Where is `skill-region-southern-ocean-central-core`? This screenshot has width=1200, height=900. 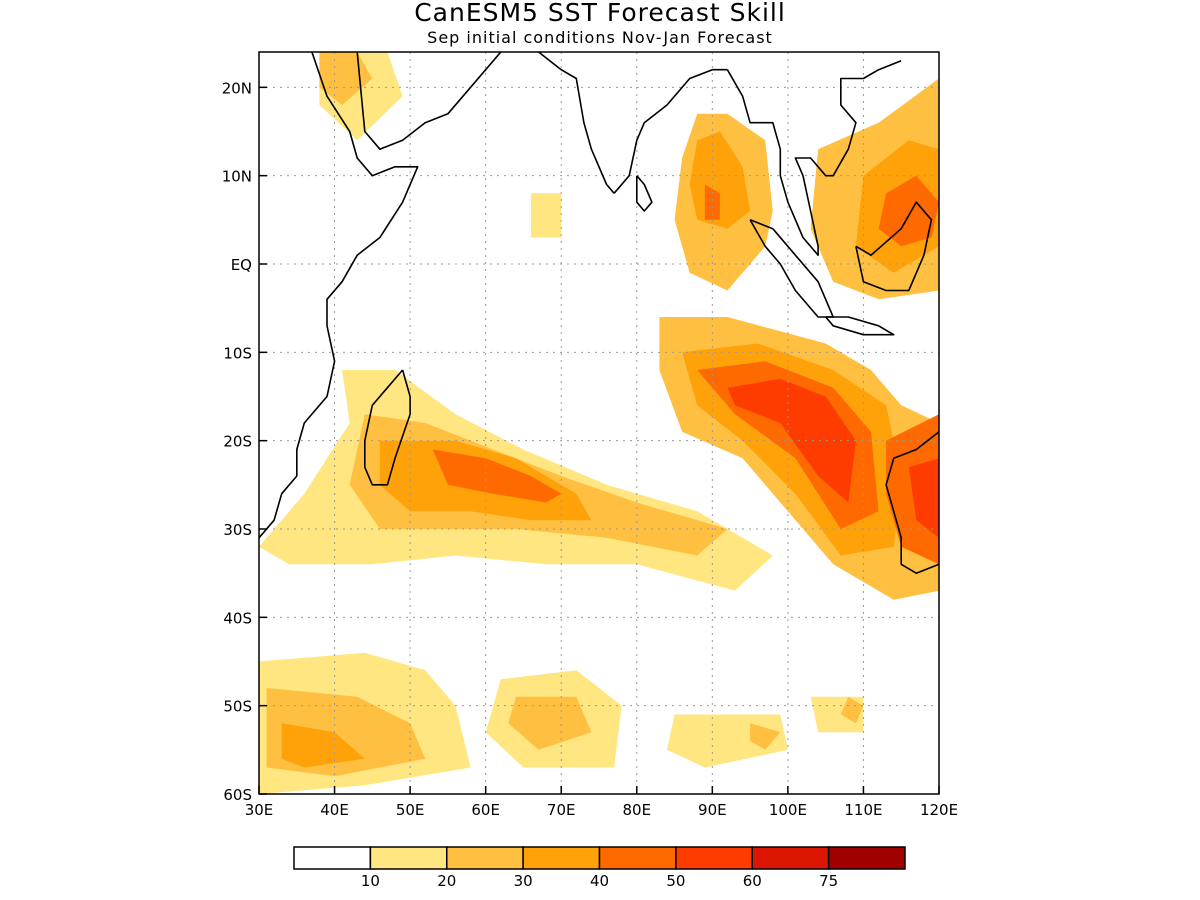
skill-region-southern-ocean-central-core is located at coordinates (550, 723).